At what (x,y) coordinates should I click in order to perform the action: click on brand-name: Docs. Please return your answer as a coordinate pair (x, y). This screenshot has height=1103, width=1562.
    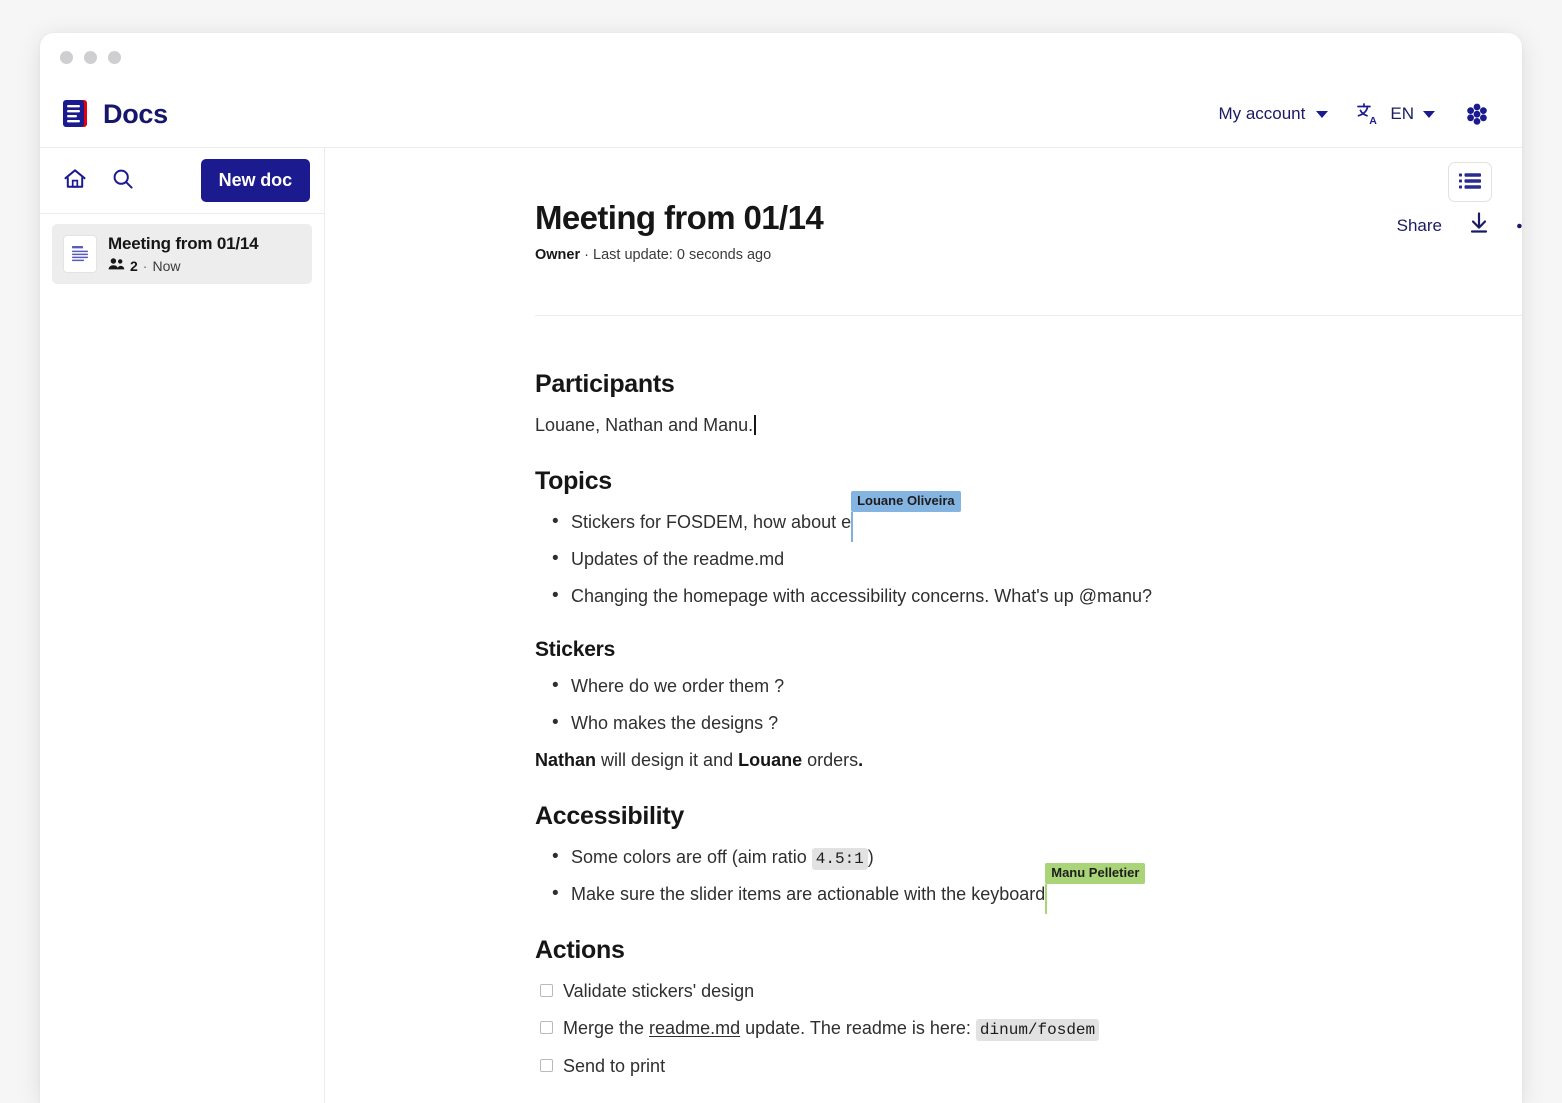
    Looking at the image, I should click on (135, 113).